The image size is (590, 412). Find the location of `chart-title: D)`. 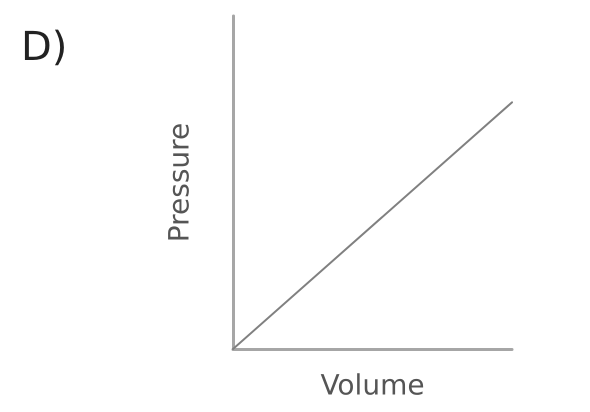

chart-title: D) is located at coordinates (44, 47).